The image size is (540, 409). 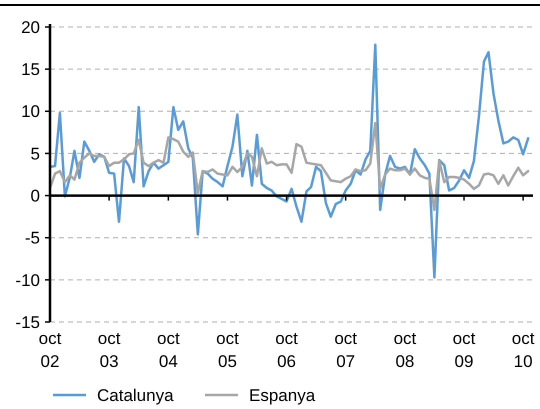 I want to click on legend-label: Catalunya, so click(x=135, y=395).